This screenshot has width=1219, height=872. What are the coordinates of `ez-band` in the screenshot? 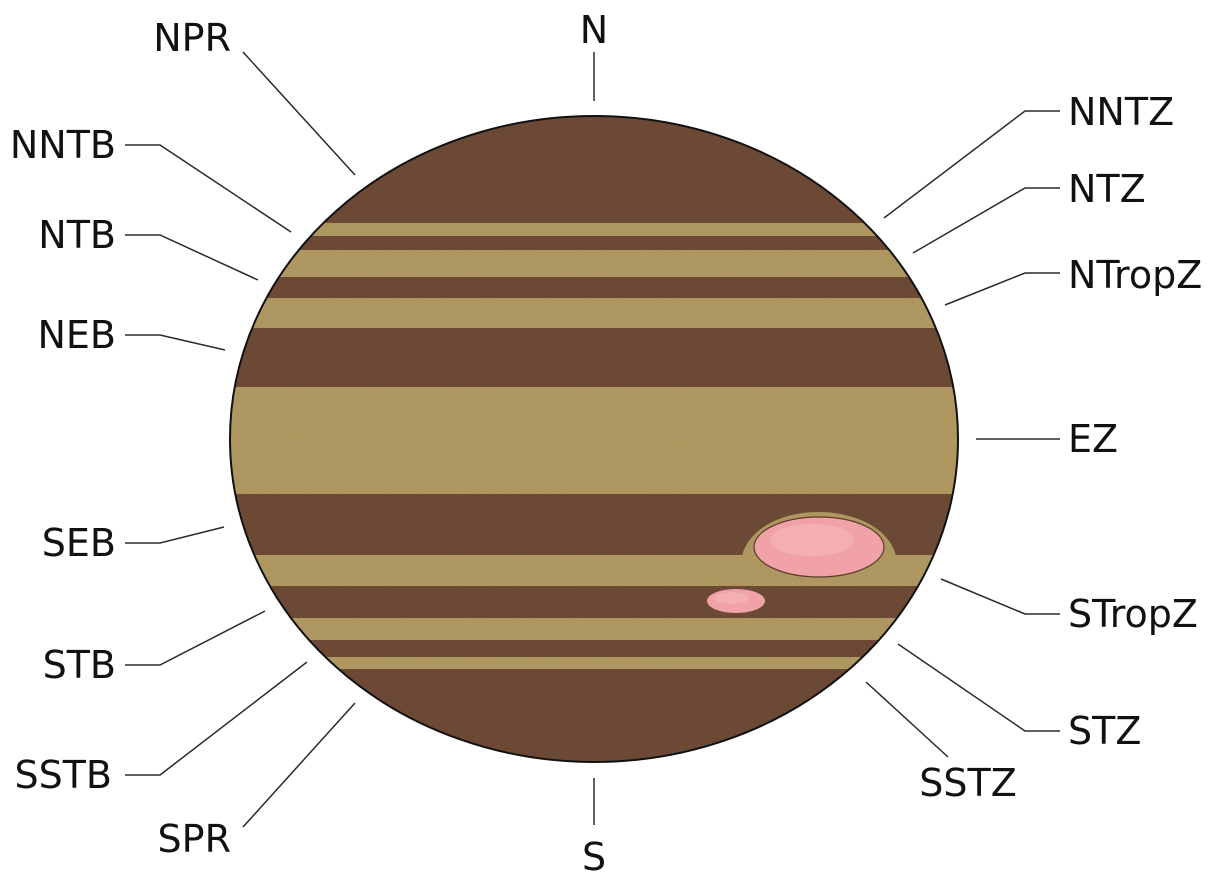 It's located at (594, 440).